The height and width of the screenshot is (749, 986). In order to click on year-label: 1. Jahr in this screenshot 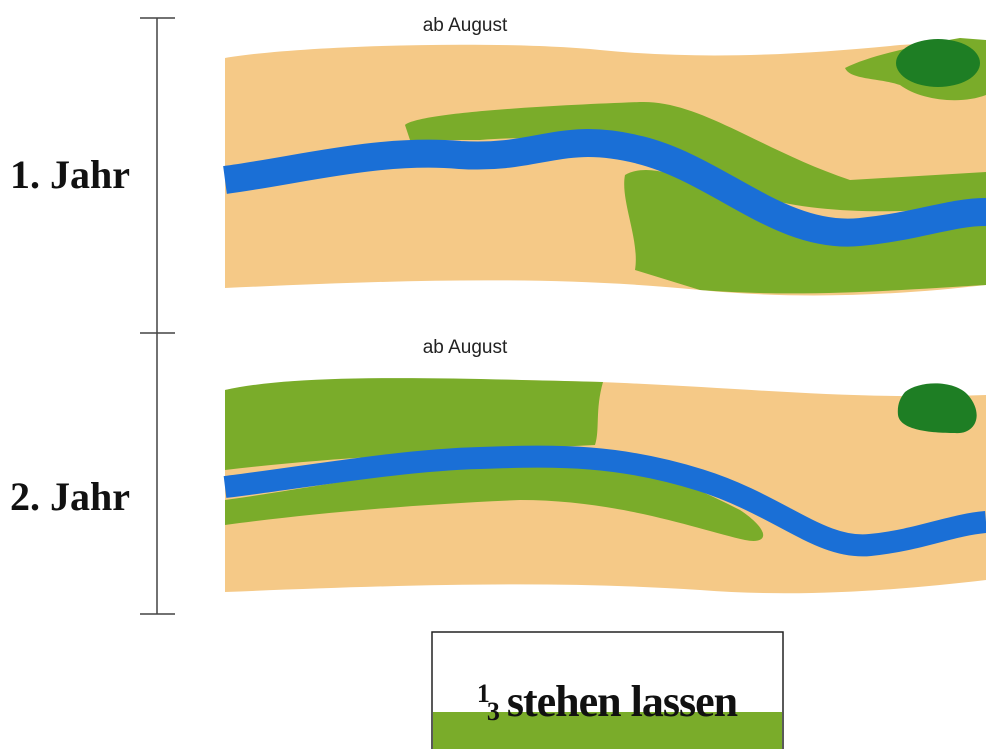, I will do `click(70, 174)`.